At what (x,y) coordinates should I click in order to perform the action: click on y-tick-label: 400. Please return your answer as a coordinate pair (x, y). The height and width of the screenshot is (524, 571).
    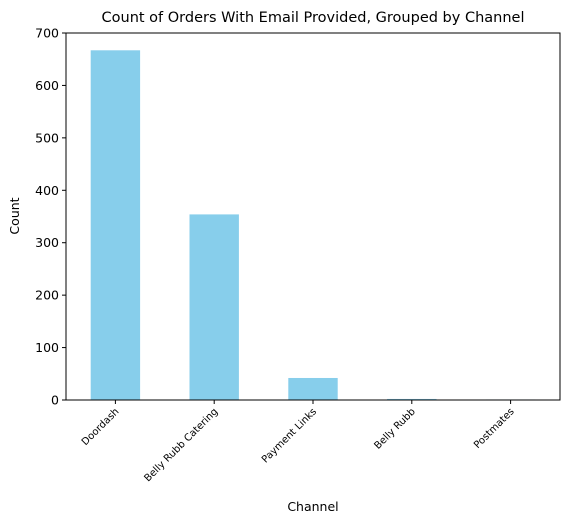
    Looking at the image, I should click on (47, 190).